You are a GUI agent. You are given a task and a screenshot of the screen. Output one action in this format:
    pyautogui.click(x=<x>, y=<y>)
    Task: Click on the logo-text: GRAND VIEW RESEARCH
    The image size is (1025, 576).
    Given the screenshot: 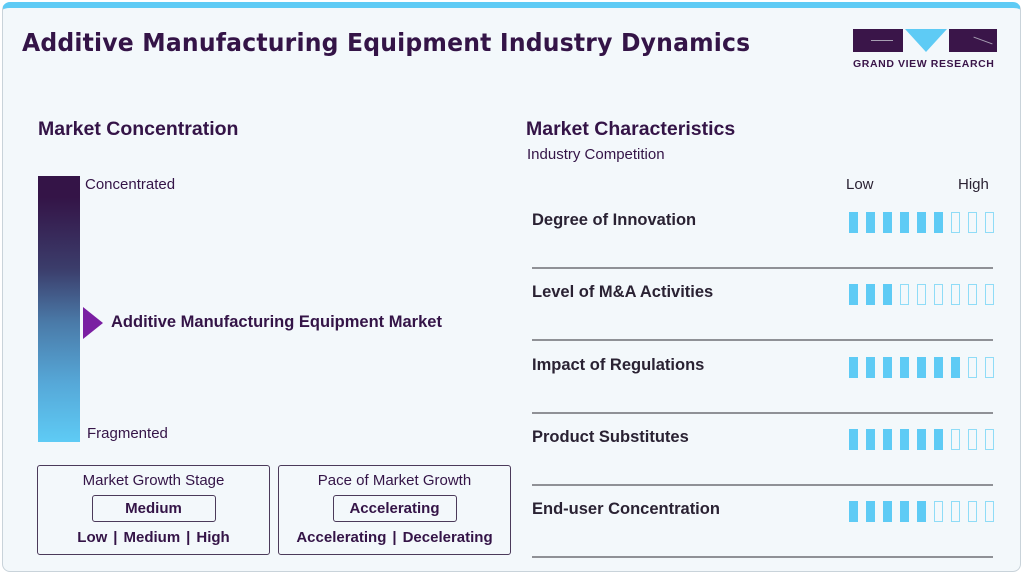 What is the action you would take?
    pyautogui.click(x=924, y=64)
    